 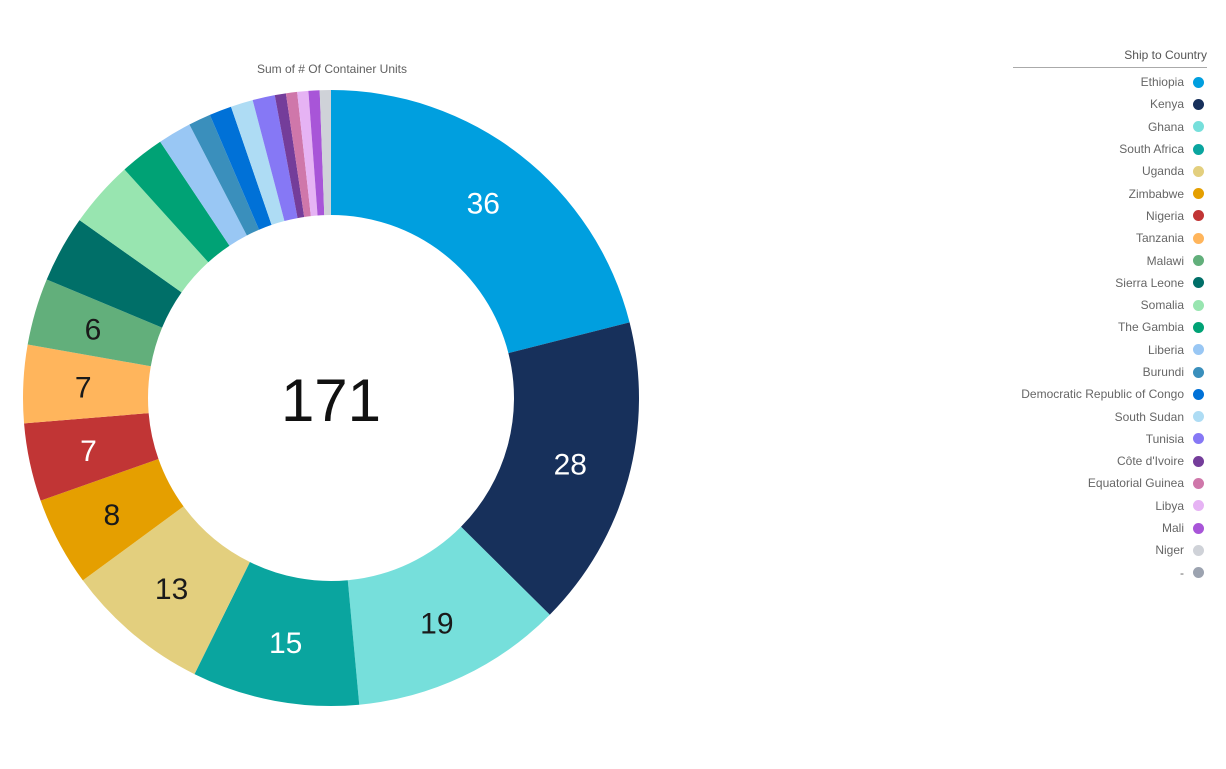 What do you see at coordinates (1110, 550) in the screenshot?
I see `legend-item-niger: Niger` at bounding box center [1110, 550].